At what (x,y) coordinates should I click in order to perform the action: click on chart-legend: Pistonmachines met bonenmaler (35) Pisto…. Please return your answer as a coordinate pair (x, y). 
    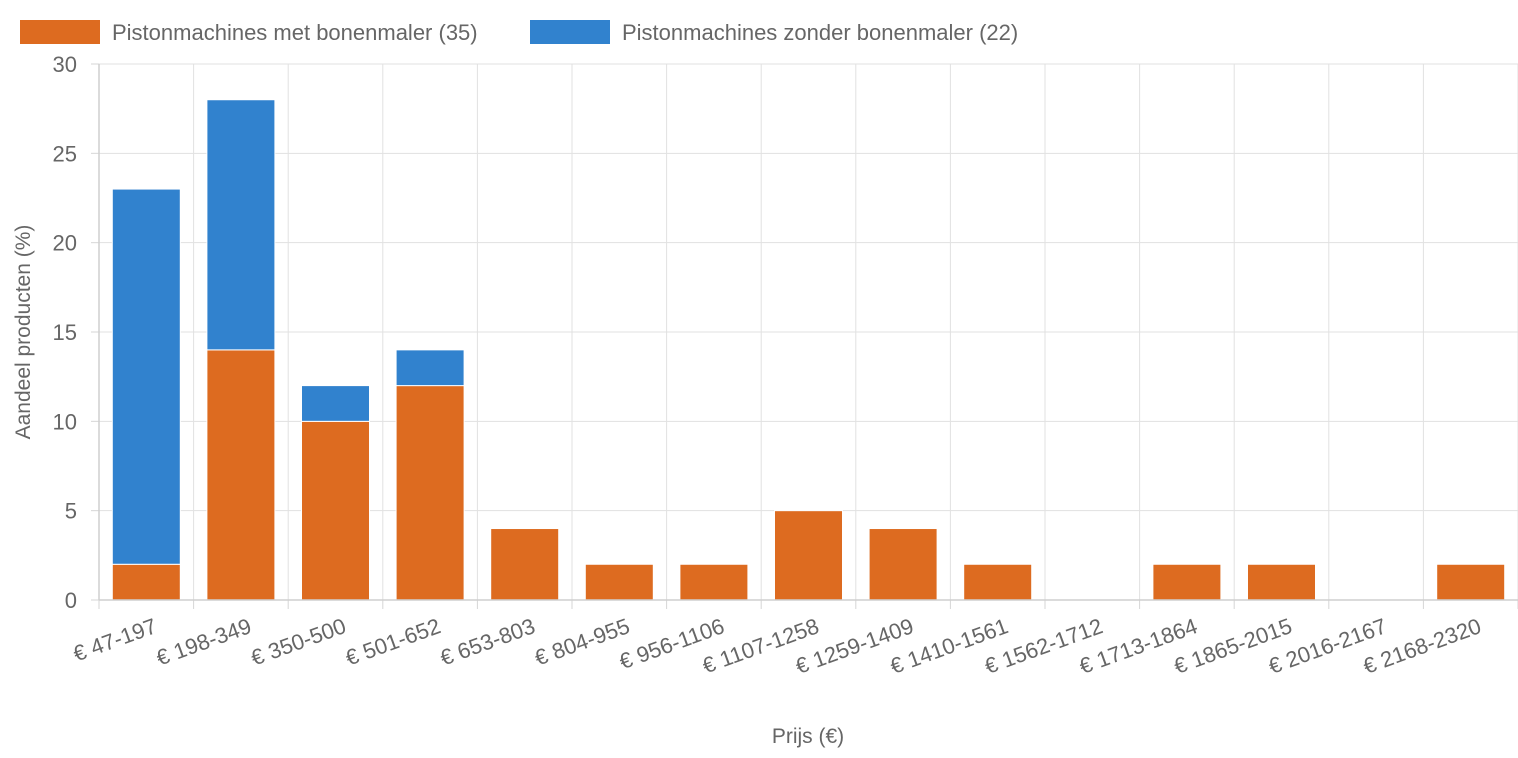
    Looking at the image, I should click on (519, 32).